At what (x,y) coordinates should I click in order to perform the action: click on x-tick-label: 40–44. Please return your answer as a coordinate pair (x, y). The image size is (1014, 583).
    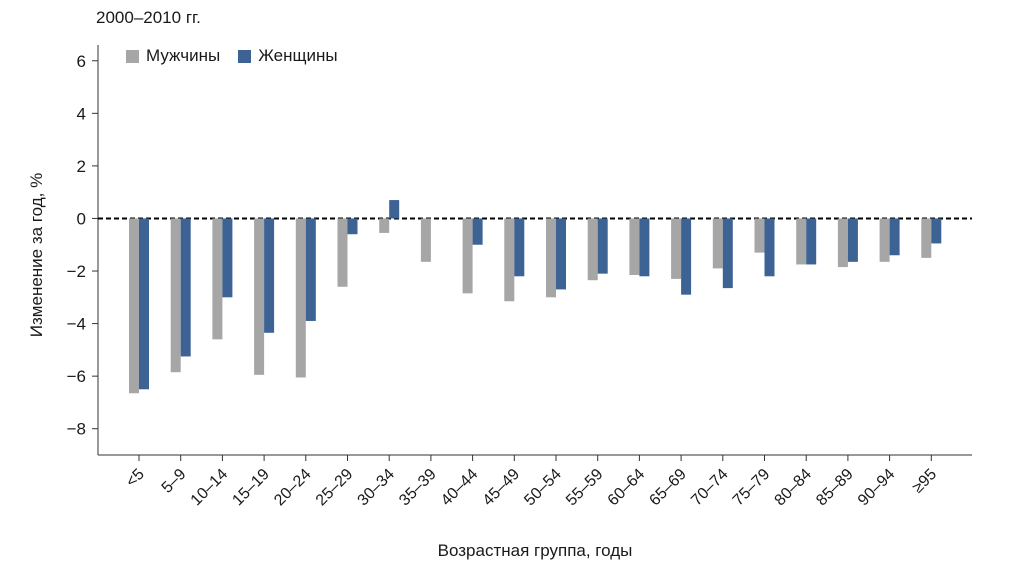
    Looking at the image, I should click on (460, 488).